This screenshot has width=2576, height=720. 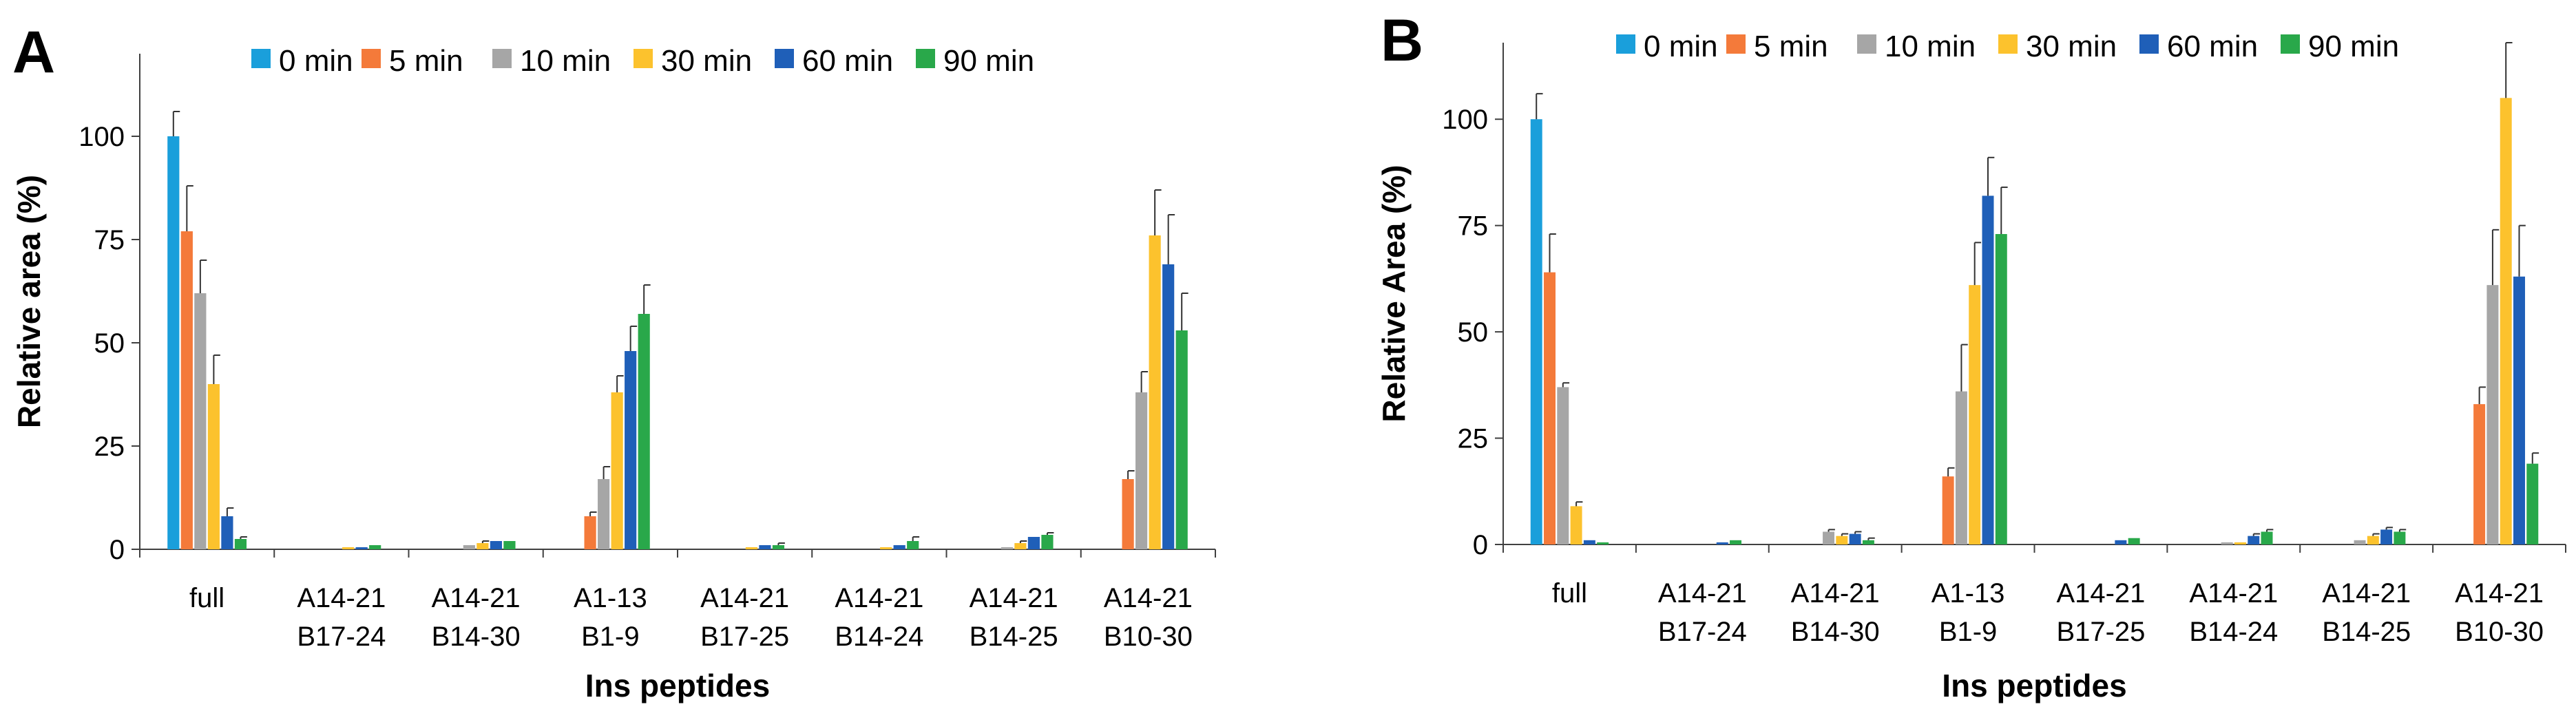 I want to click on legend-label: 0 min, so click(x=316, y=61).